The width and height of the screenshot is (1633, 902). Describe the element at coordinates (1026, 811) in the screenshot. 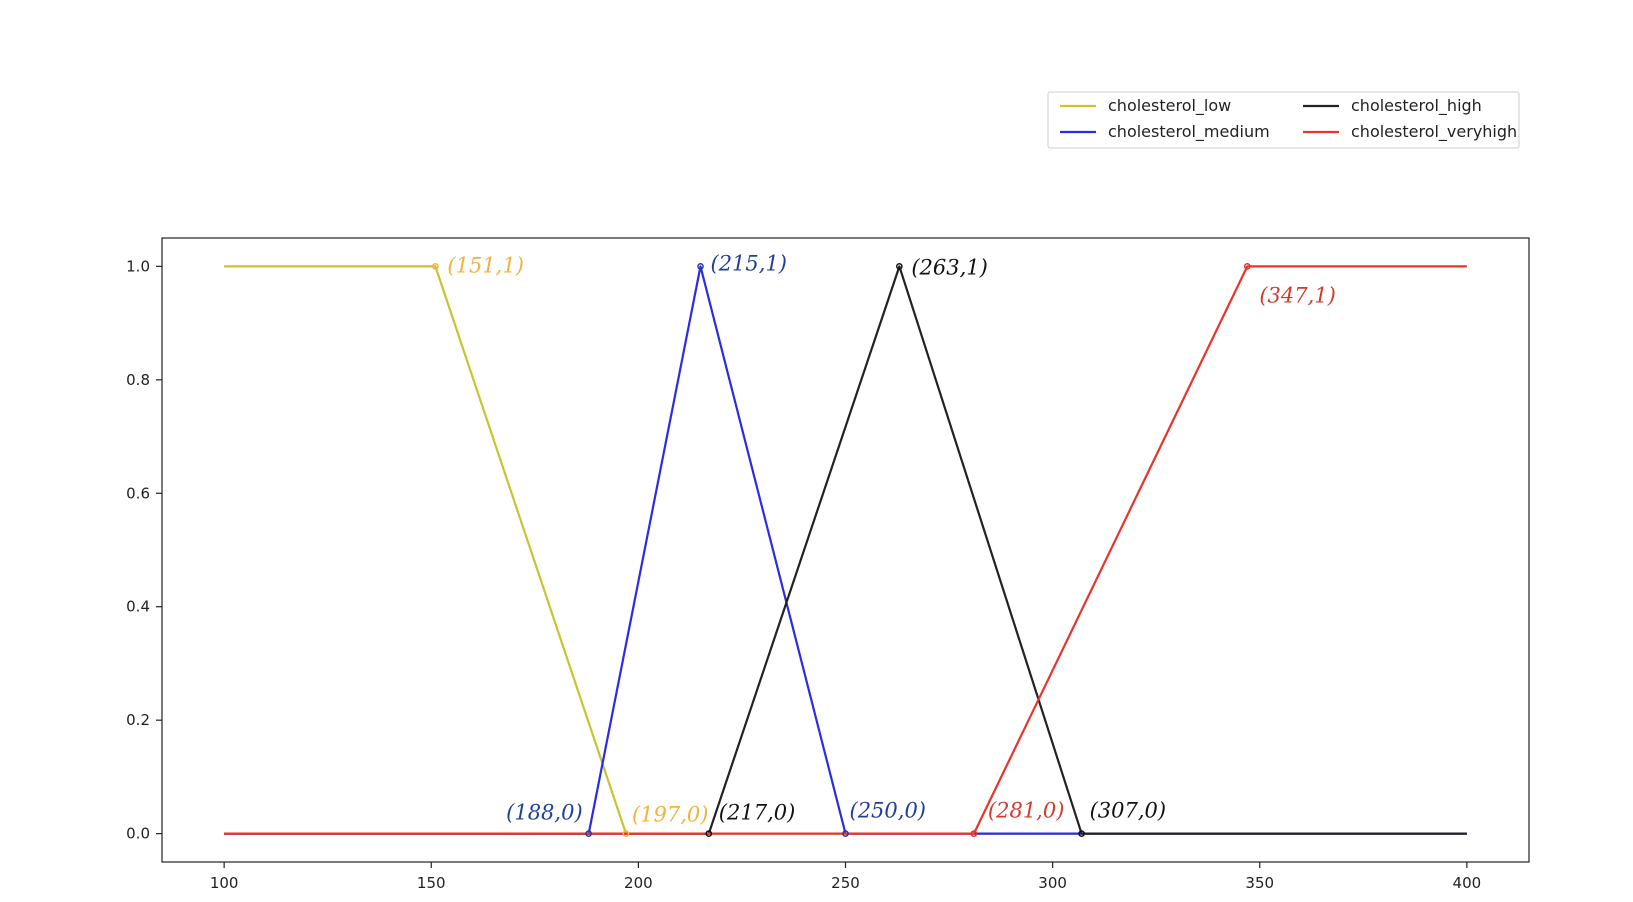

I see `point-annotation: (281,0)` at that location.